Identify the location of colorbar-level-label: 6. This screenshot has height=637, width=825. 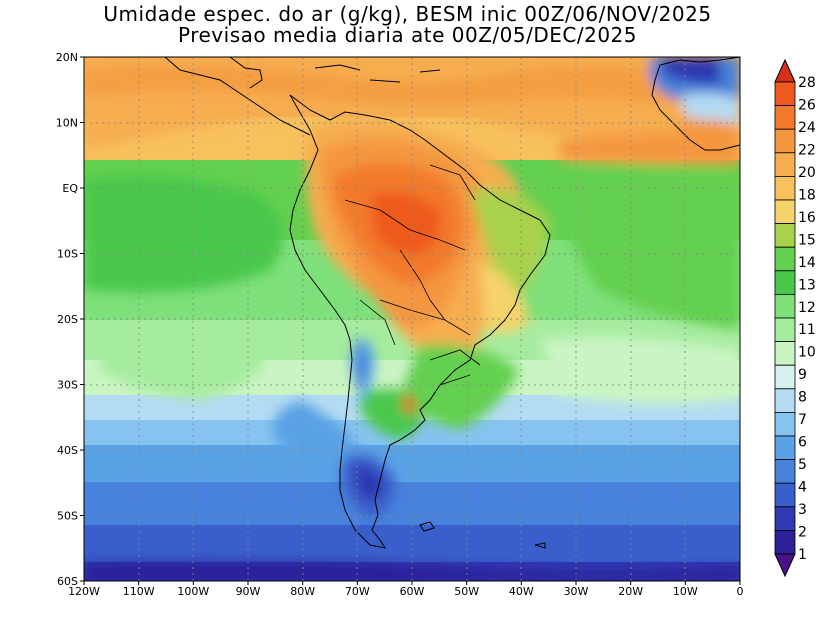
(802, 443).